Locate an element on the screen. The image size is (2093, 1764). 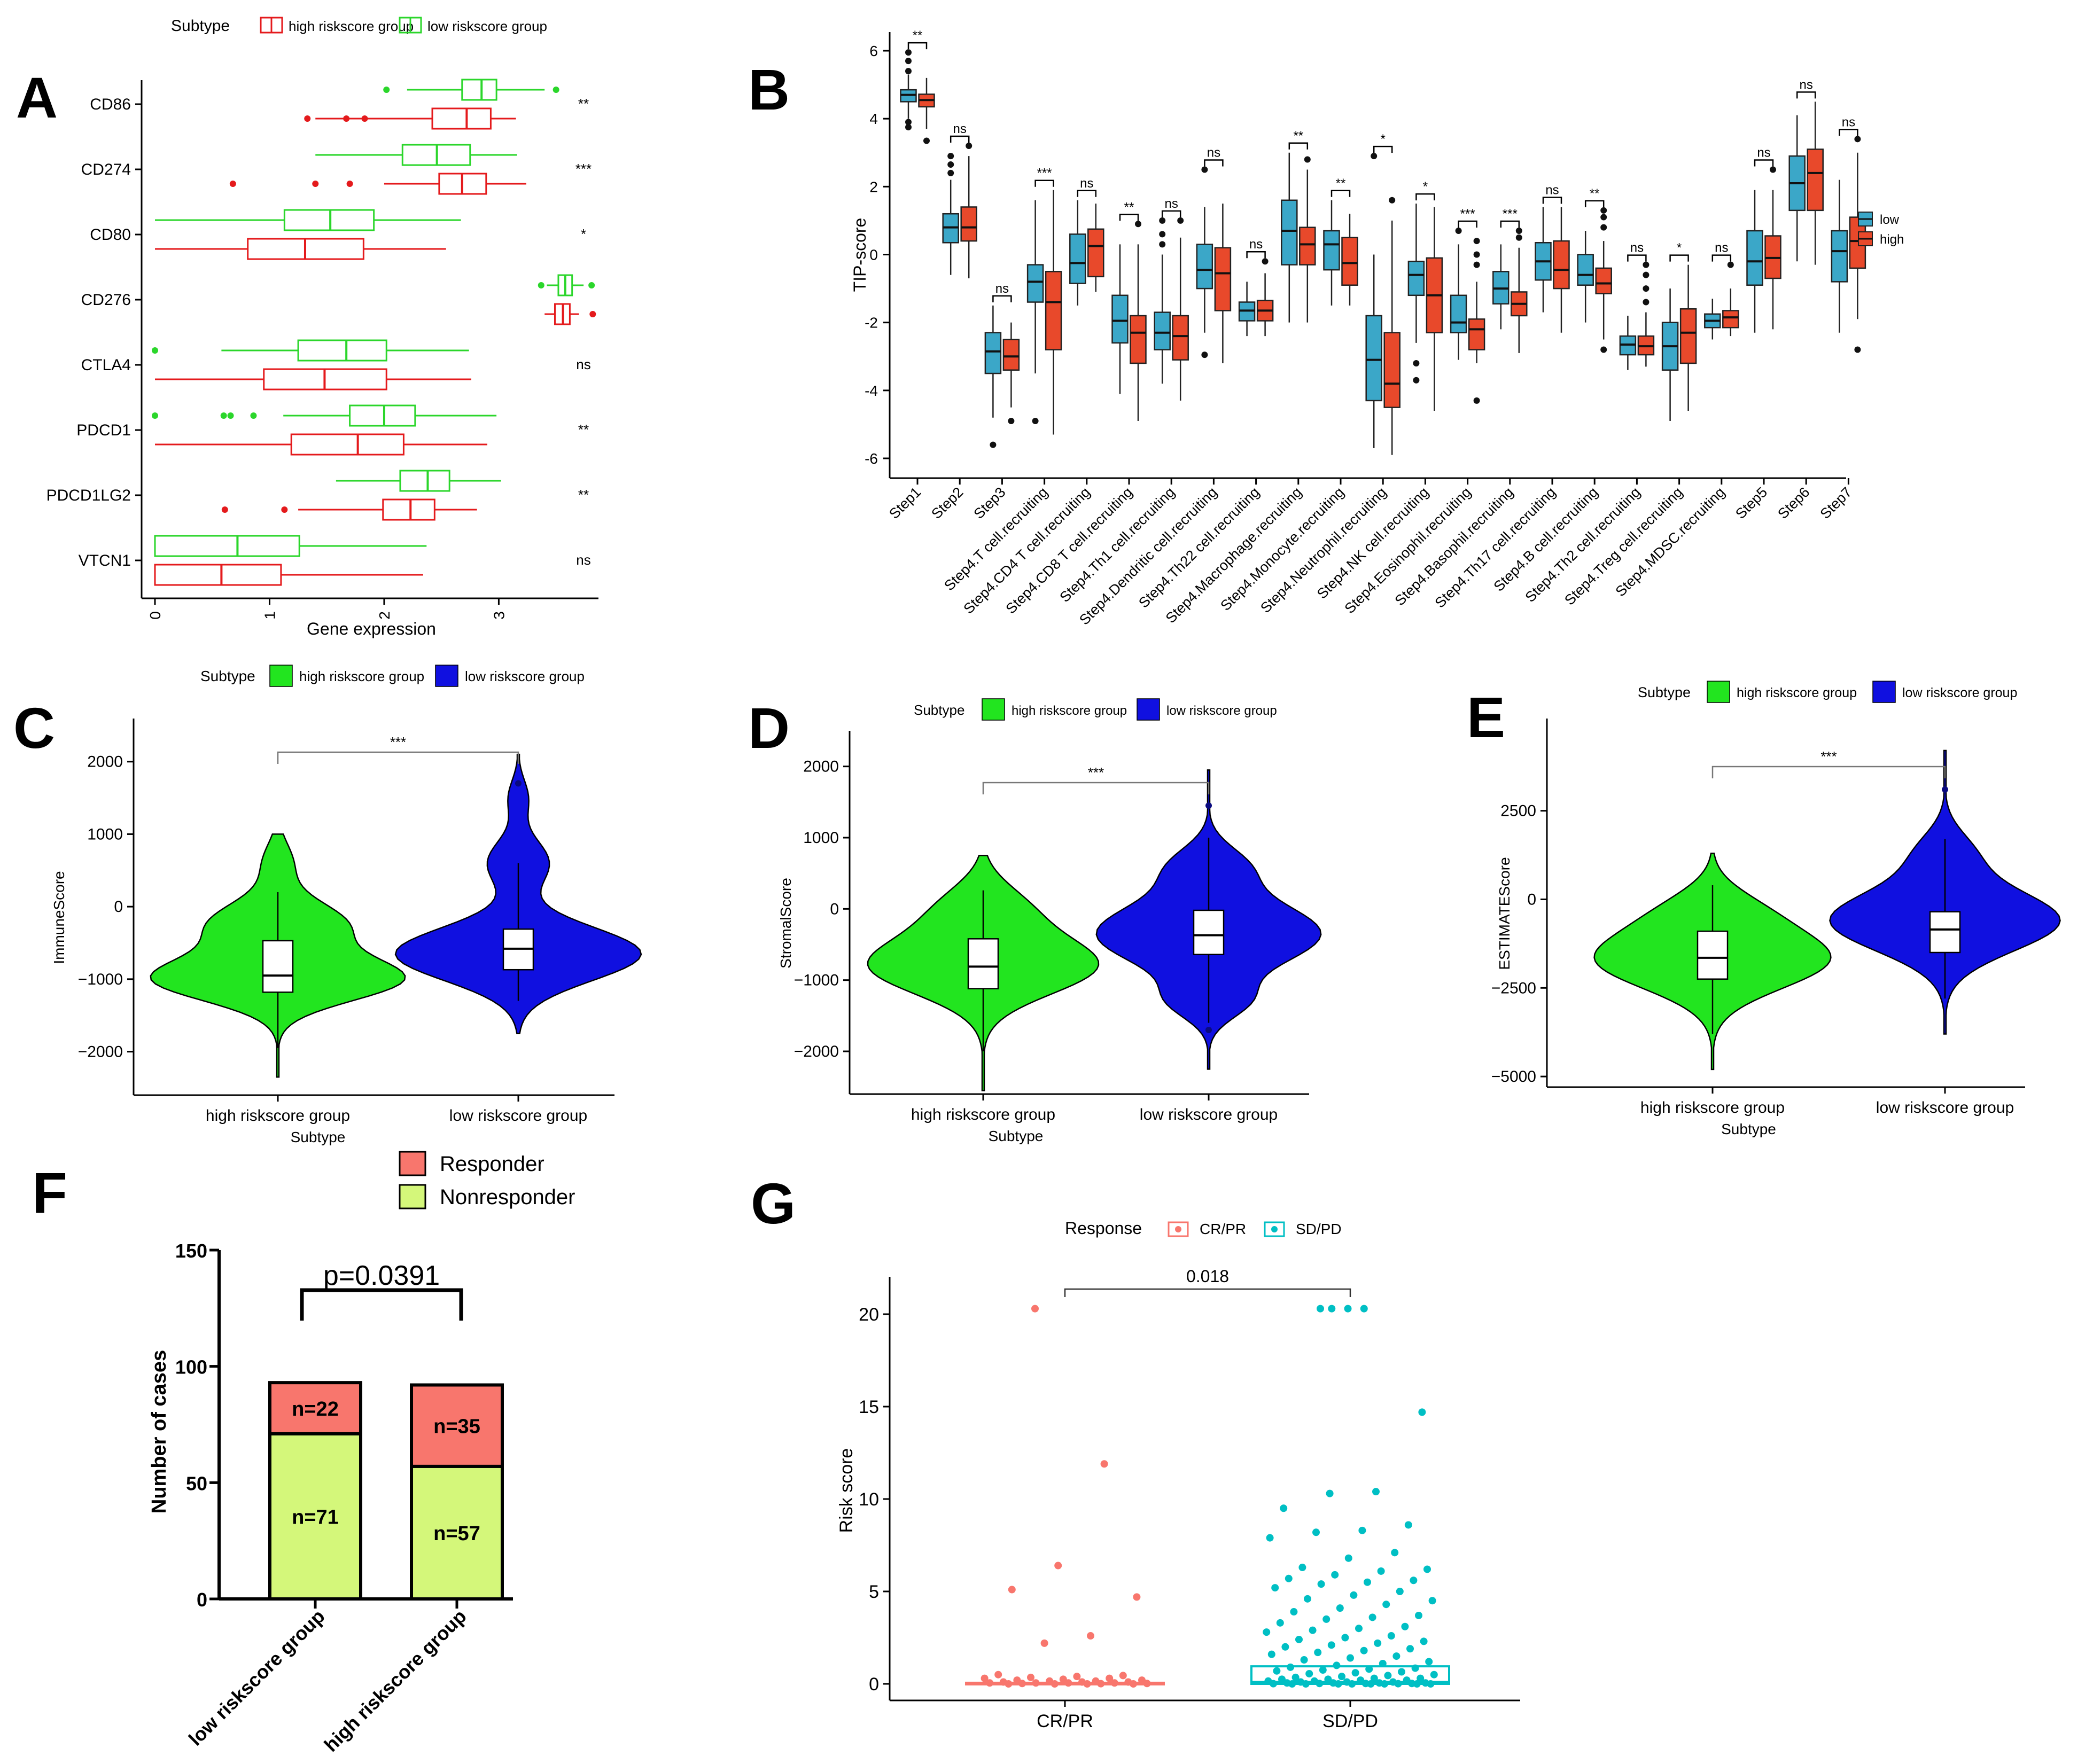
x-tick-label: 0 is located at coordinates (155, 615).